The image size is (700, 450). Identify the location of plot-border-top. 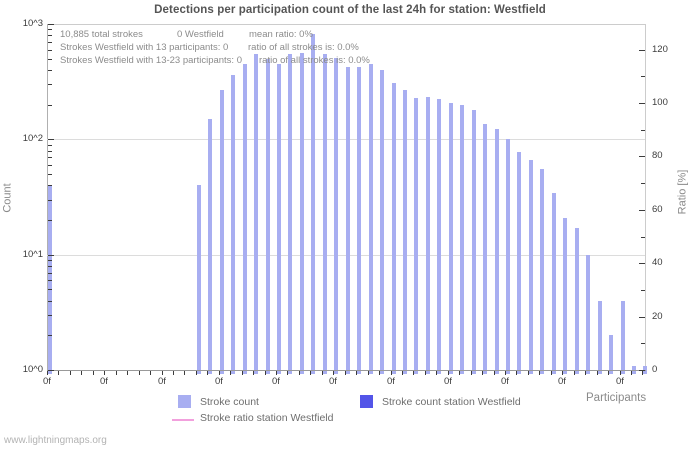
(346, 24).